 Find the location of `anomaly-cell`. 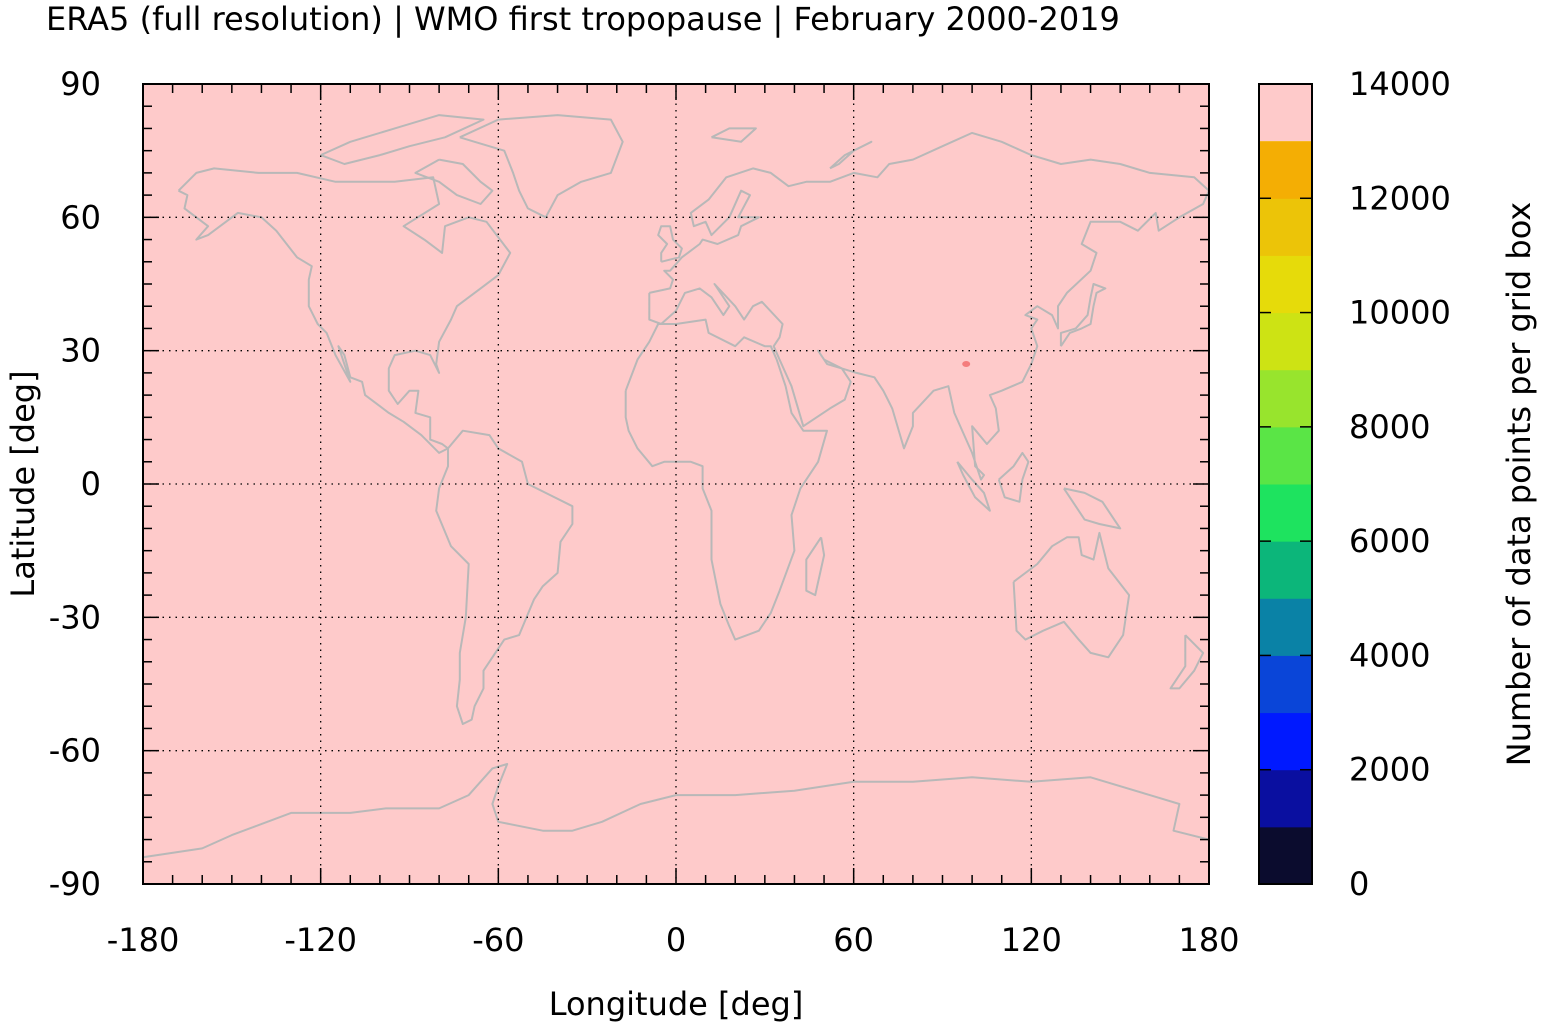

anomaly-cell is located at coordinates (966, 364).